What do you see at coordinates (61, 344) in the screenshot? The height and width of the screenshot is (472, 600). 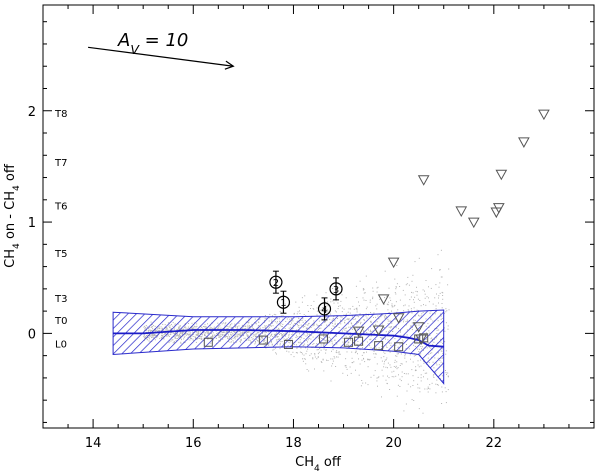 I see `spectral-type-label: L0` at bounding box center [61, 344].